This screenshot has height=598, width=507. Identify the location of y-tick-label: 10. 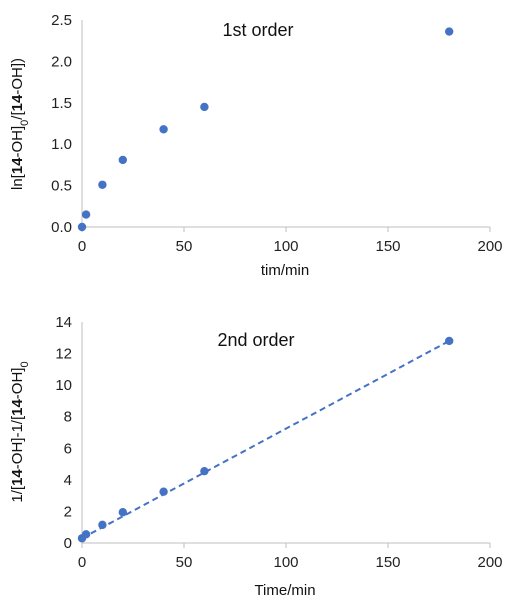
(63, 385).